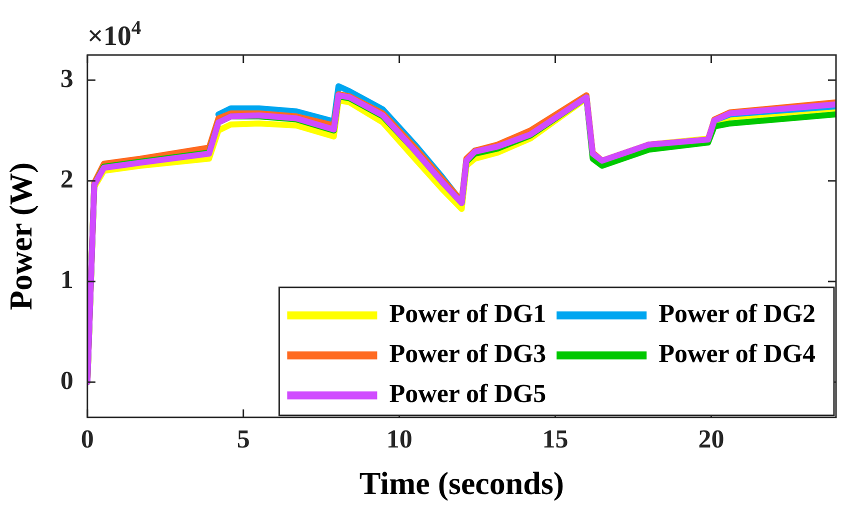 The height and width of the screenshot is (509, 846). Describe the element at coordinates (467, 313) in the screenshot. I see `legend-label: Power of DG1` at that location.